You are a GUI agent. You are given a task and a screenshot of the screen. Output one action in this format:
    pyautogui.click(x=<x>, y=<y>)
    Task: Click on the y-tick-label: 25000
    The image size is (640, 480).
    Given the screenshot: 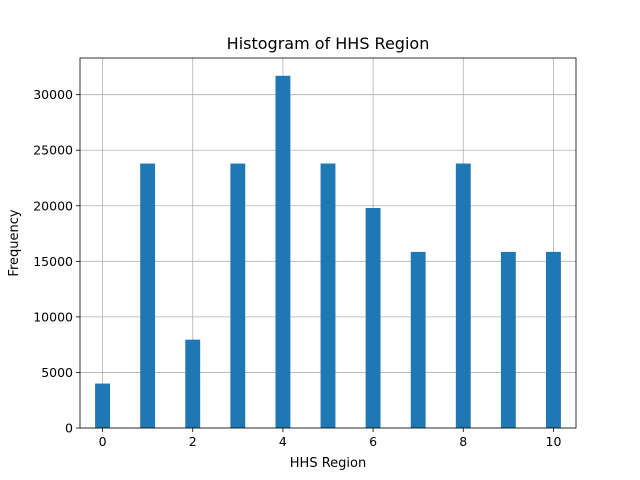 What is the action you would take?
    pyautogui.click(x=53, y=150)
    